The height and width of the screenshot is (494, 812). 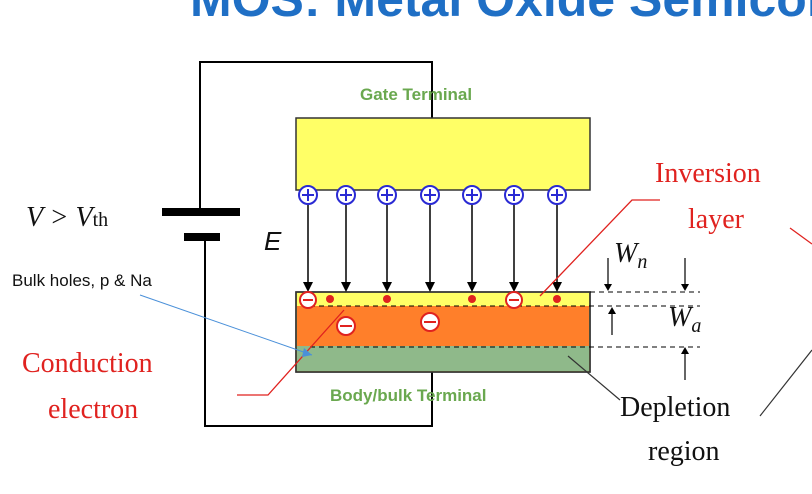 I want to click on wn-subscript: n, so click(x=642, y=262).